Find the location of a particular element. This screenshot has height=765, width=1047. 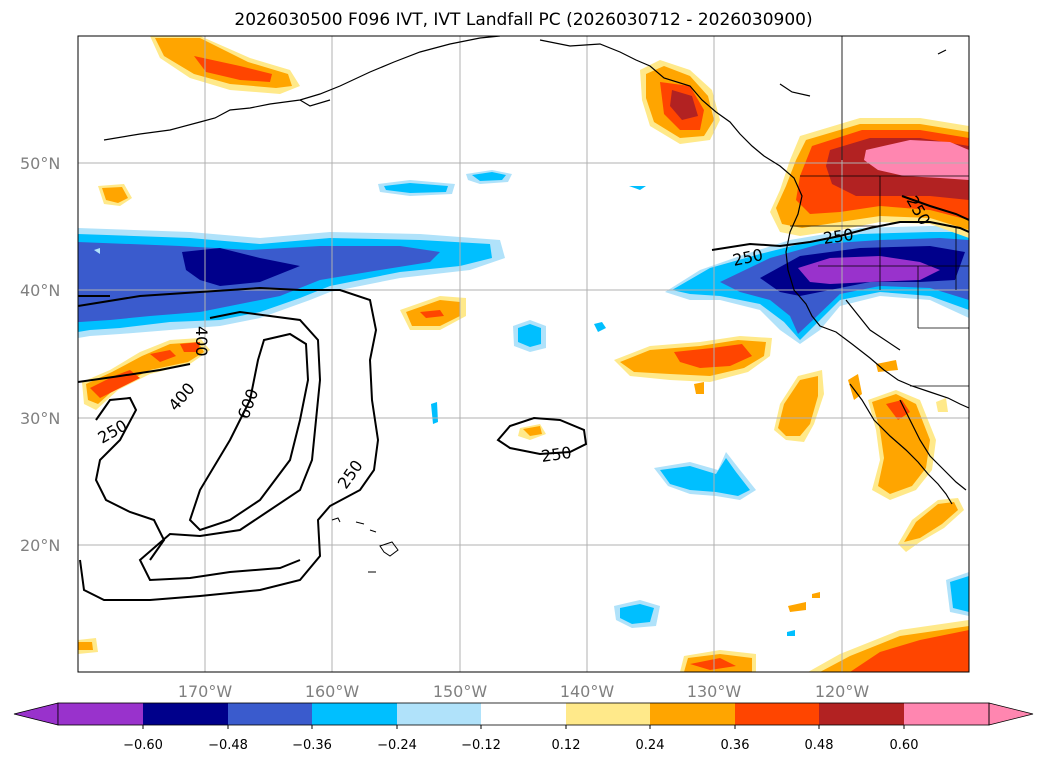

colorbar-tick-label: −0.12 is located at coordinates (481, 745).